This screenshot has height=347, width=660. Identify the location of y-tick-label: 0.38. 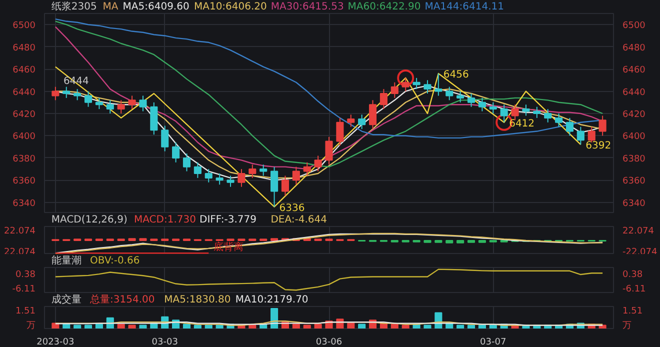
(25, 275).